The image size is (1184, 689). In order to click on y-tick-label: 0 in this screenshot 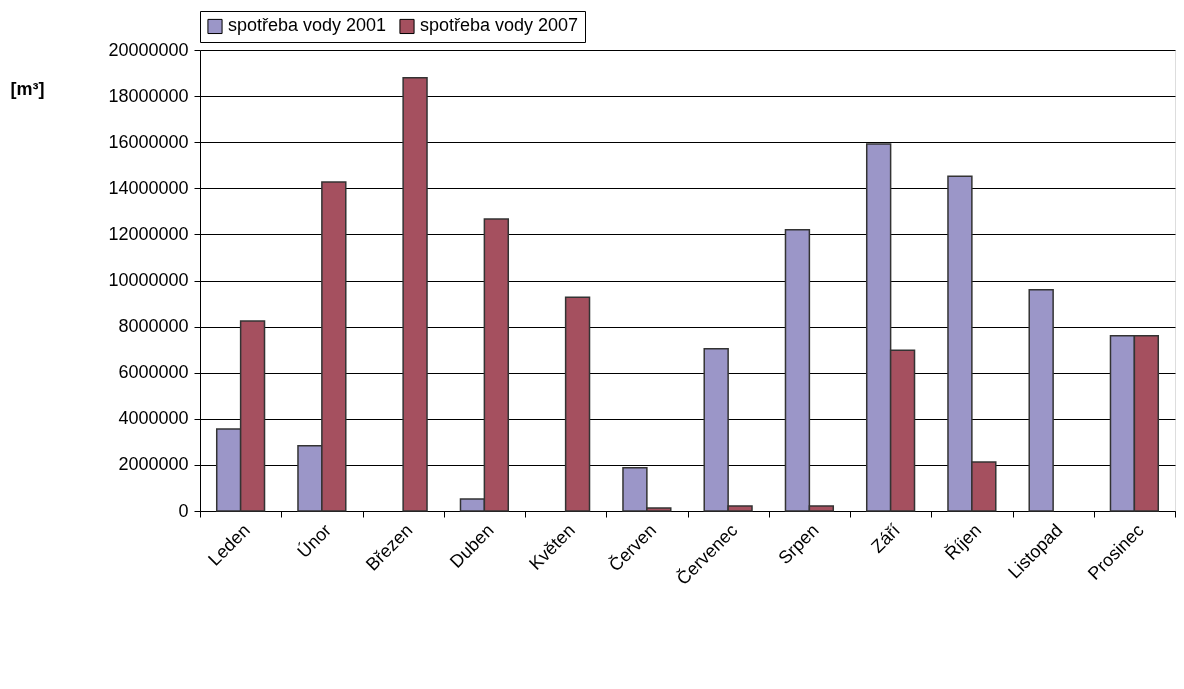, I will do `click(183, 510)`.